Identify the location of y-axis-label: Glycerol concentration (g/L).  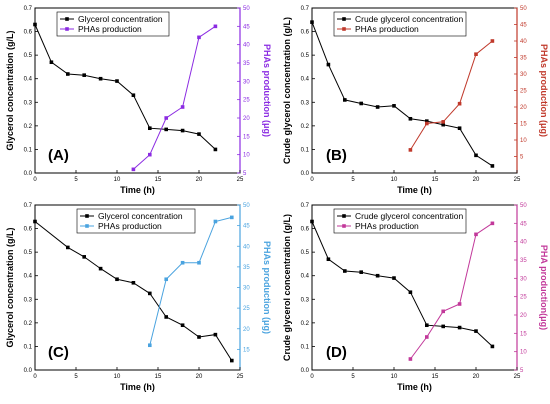
(10, 287).